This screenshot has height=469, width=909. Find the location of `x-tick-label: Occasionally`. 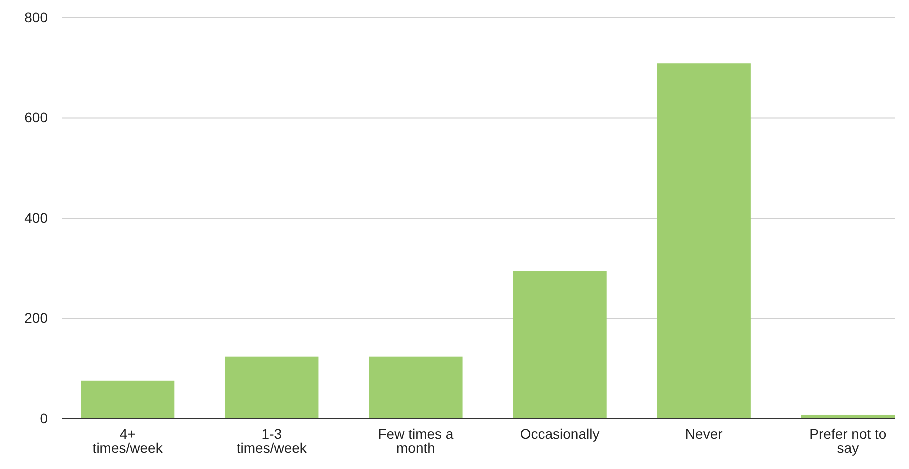

x-tick-label: Occasionally is located at coordinates (560, 434).